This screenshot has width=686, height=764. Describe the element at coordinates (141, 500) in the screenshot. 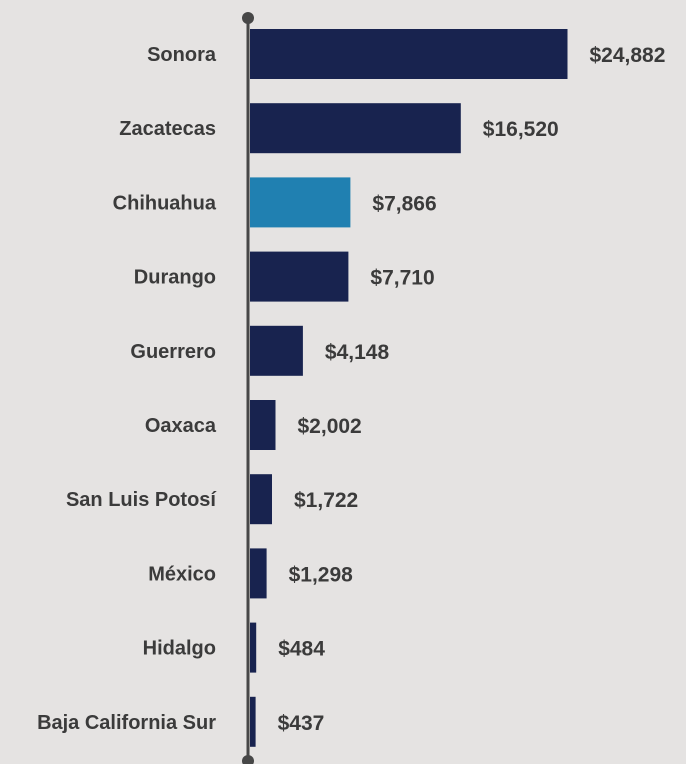

I see `category-label-6: San Luis Potosí` at that location.